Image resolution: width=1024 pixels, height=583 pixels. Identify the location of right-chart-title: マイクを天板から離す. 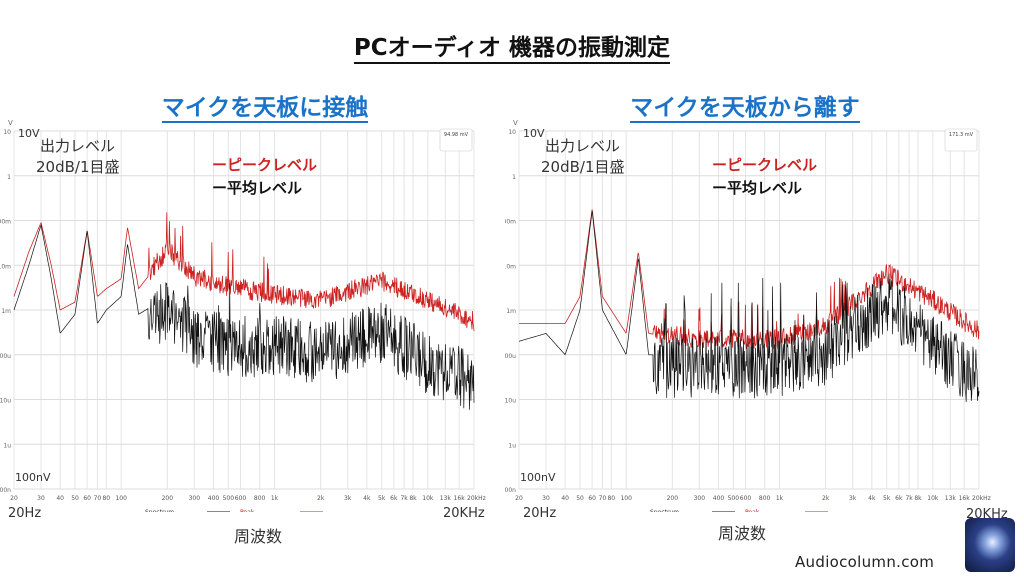
(745, 109).